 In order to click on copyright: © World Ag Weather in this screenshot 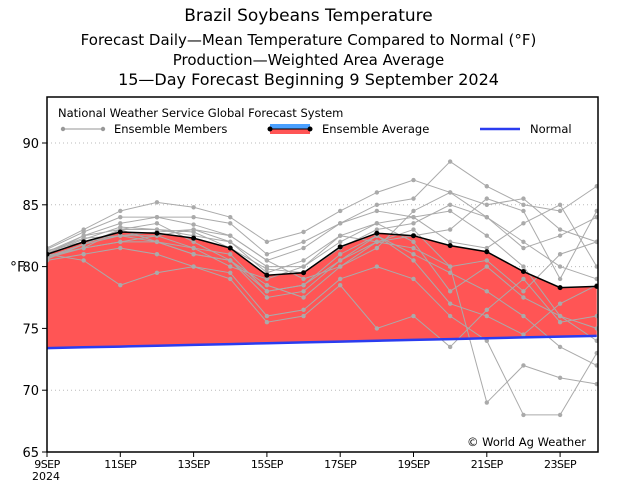, I will do `click(526, 442)`.